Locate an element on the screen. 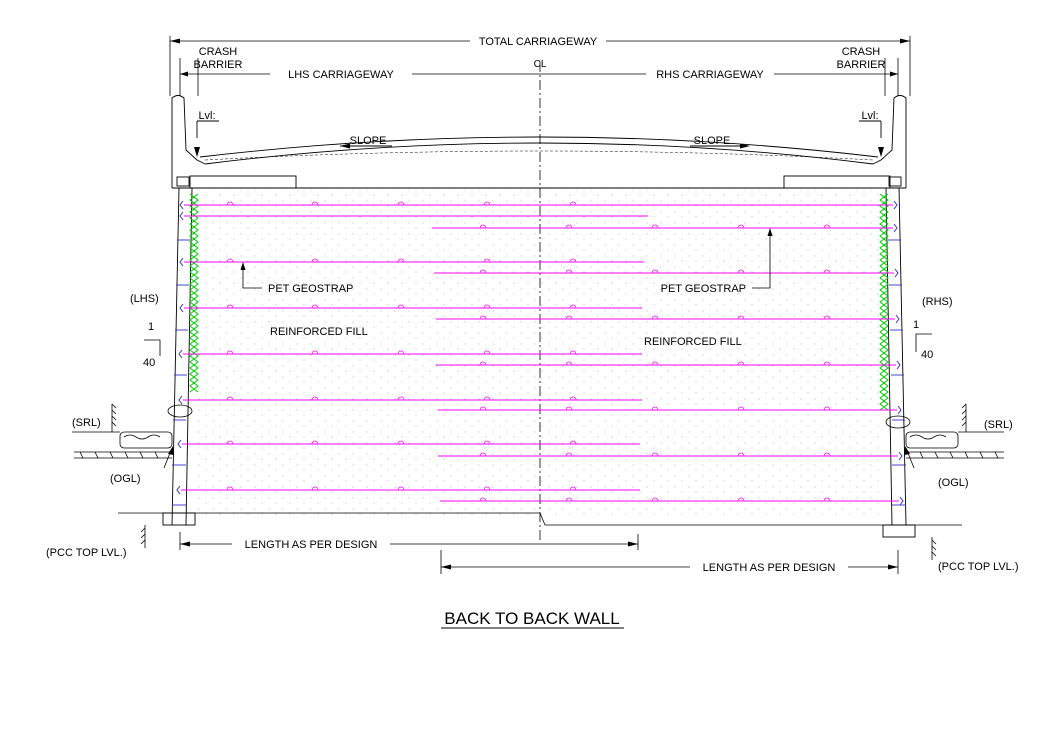  srl-right-label: (SRL) is located at coordinates (998, 425).